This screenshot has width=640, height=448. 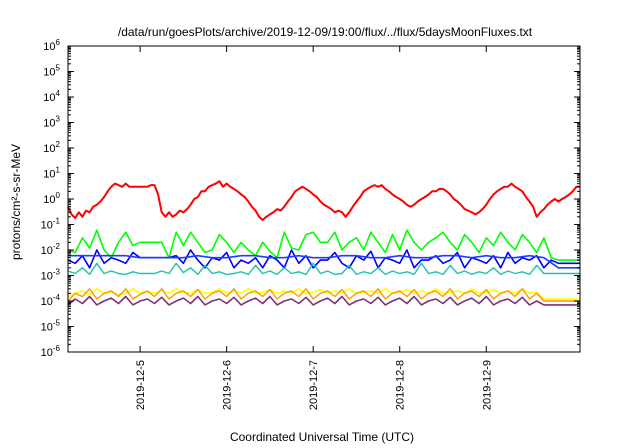 What do you see at coordinates (51, 300) in the screenshot?
I see `y-tick-label: 10⁻⁴` at bounding box center [51, 300].